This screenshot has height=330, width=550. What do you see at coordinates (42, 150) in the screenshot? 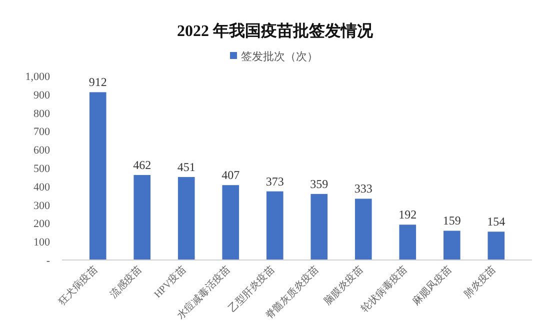
I see `y-tick-label: 600` at bounding box center [42, 150].